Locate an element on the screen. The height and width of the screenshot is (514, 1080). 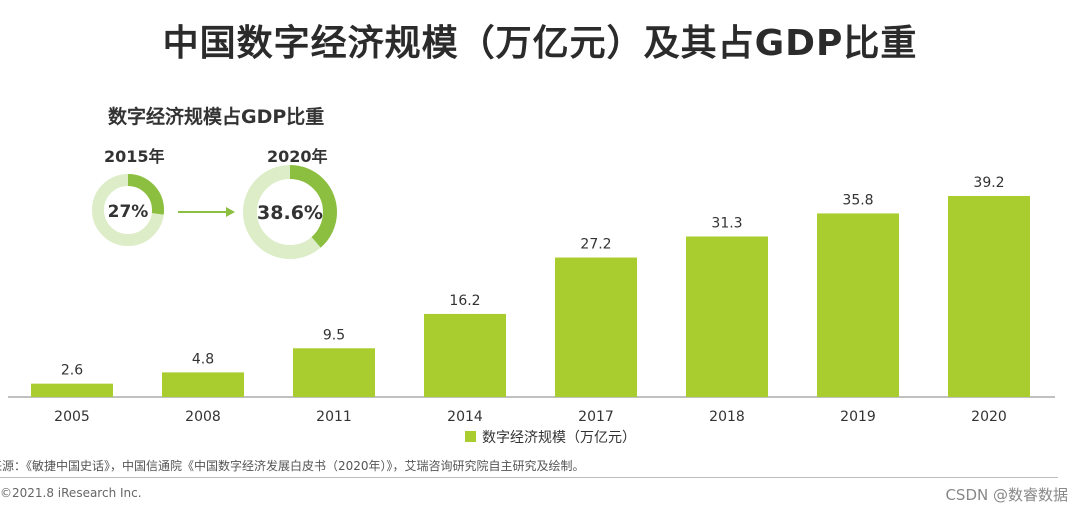
footer-divider is located at coordinates (529, 477).